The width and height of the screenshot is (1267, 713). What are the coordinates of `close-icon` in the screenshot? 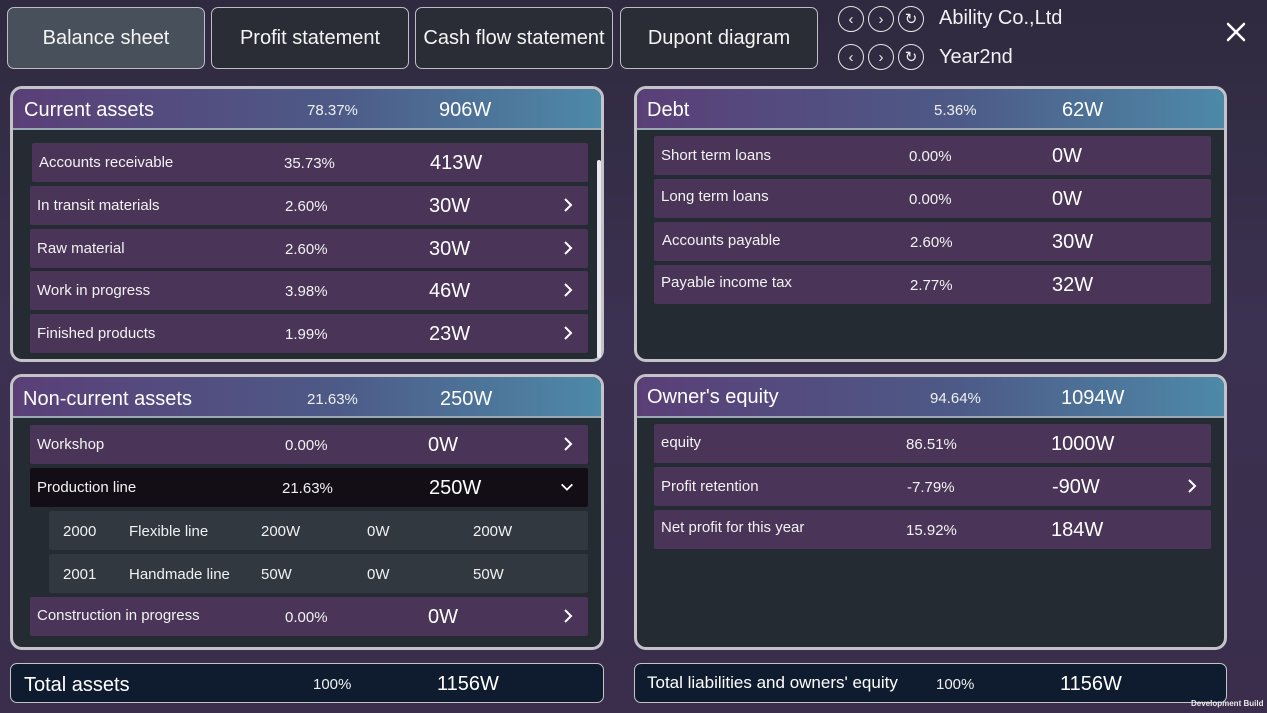 It's located at (1236, 32).